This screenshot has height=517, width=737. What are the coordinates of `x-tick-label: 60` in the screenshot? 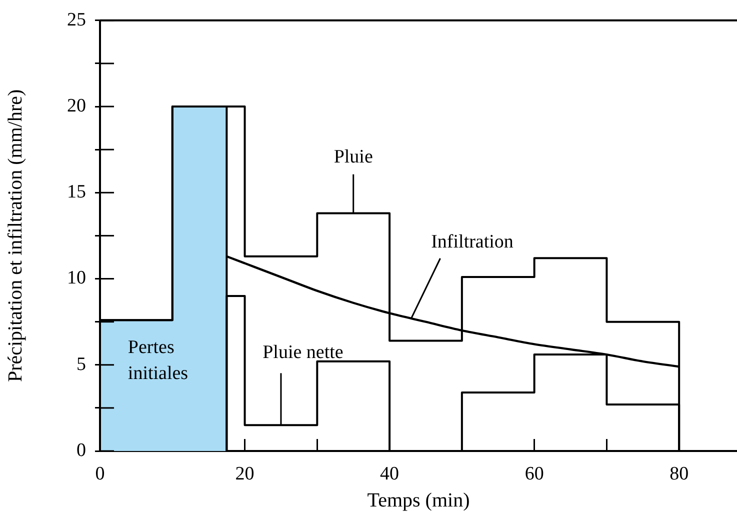 It's located at (534, 473).